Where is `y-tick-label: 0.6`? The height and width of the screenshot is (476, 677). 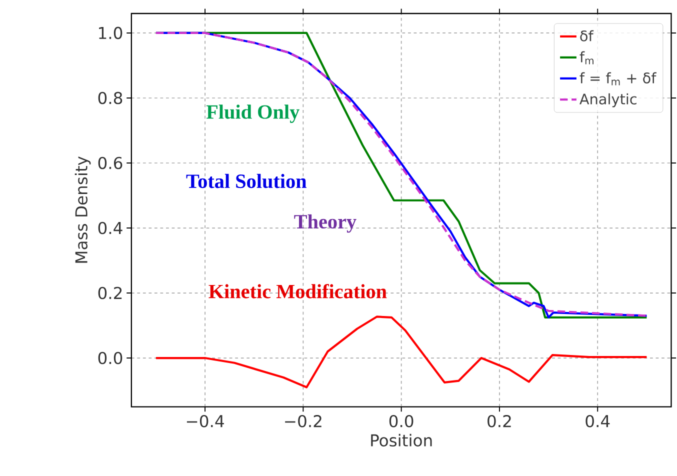 y-tick-label: 0.6 is located at coordinates (110, 163).